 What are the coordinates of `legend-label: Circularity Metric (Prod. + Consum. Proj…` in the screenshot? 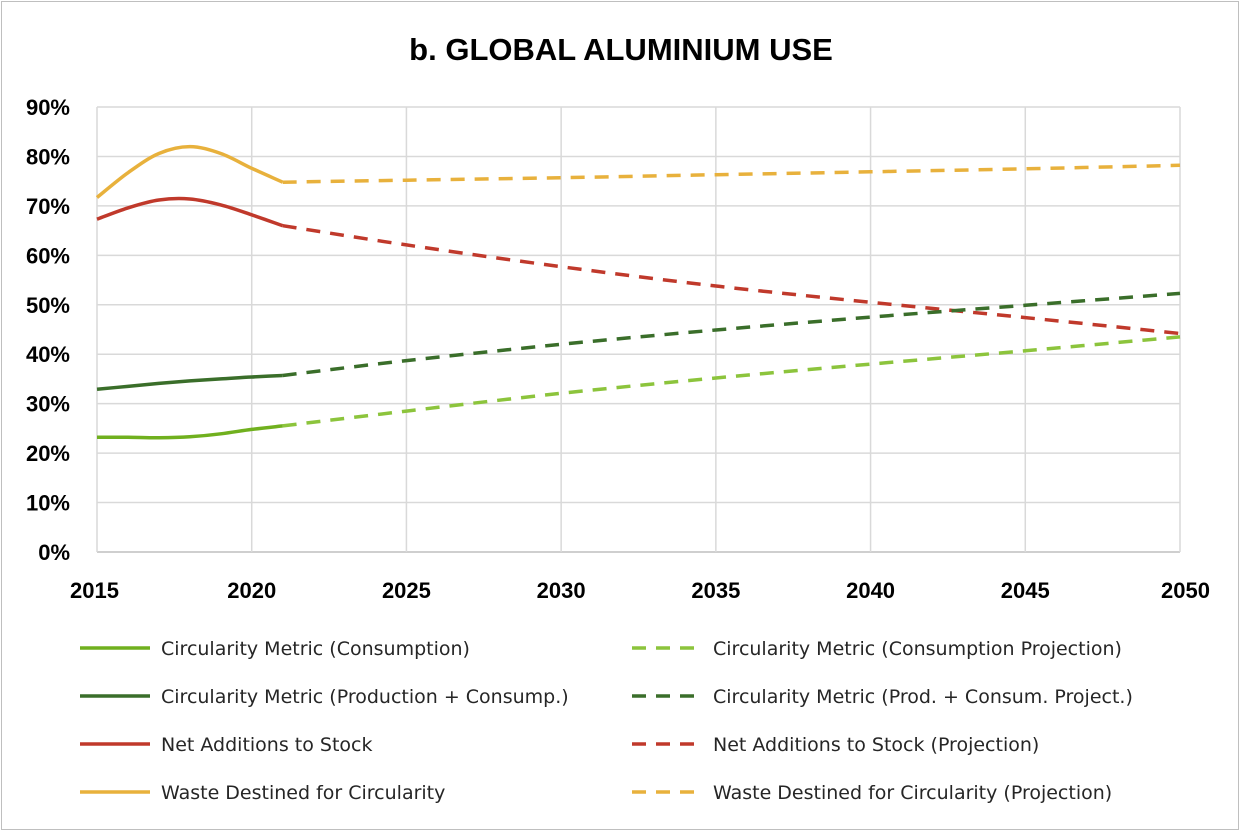 It's located at (923, 697).